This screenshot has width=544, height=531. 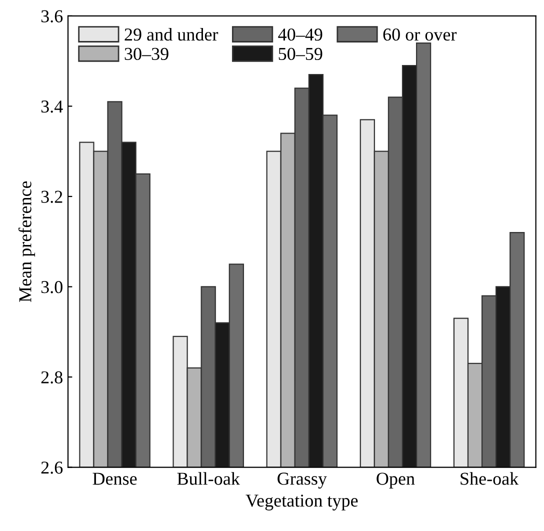 What do you see at coordinates (27, 241) in the screenshot?
I see `y-axis-title: Mean preference` at bounding box center [27, 241].